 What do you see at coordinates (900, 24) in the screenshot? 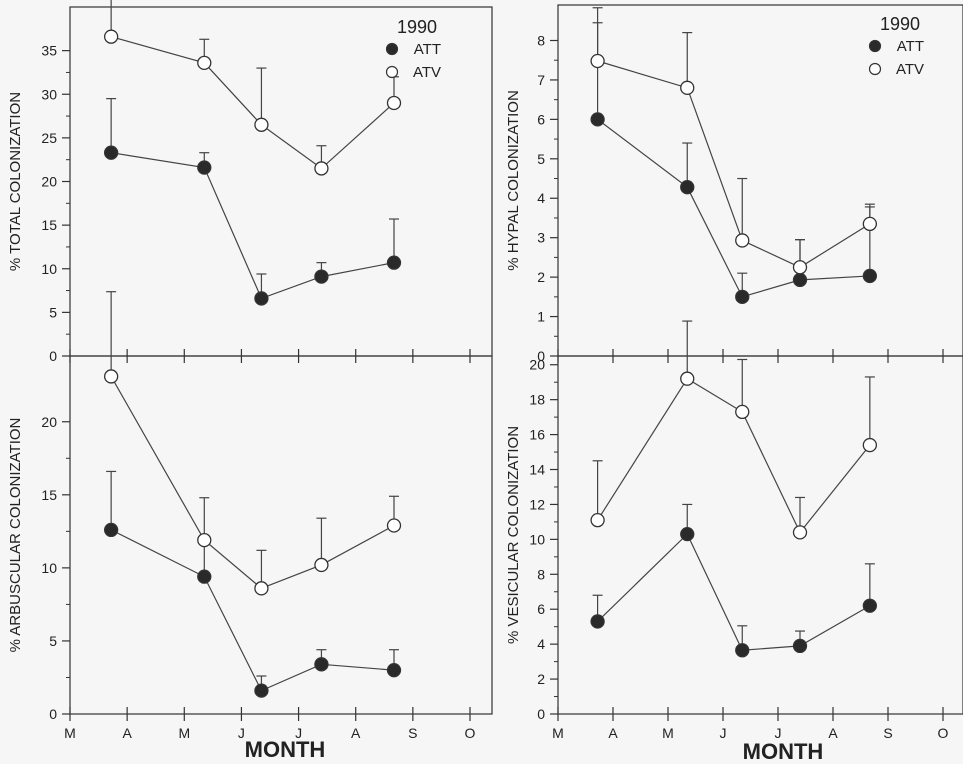
I see `legend-title: 1990` at bounding box center [900, 24].